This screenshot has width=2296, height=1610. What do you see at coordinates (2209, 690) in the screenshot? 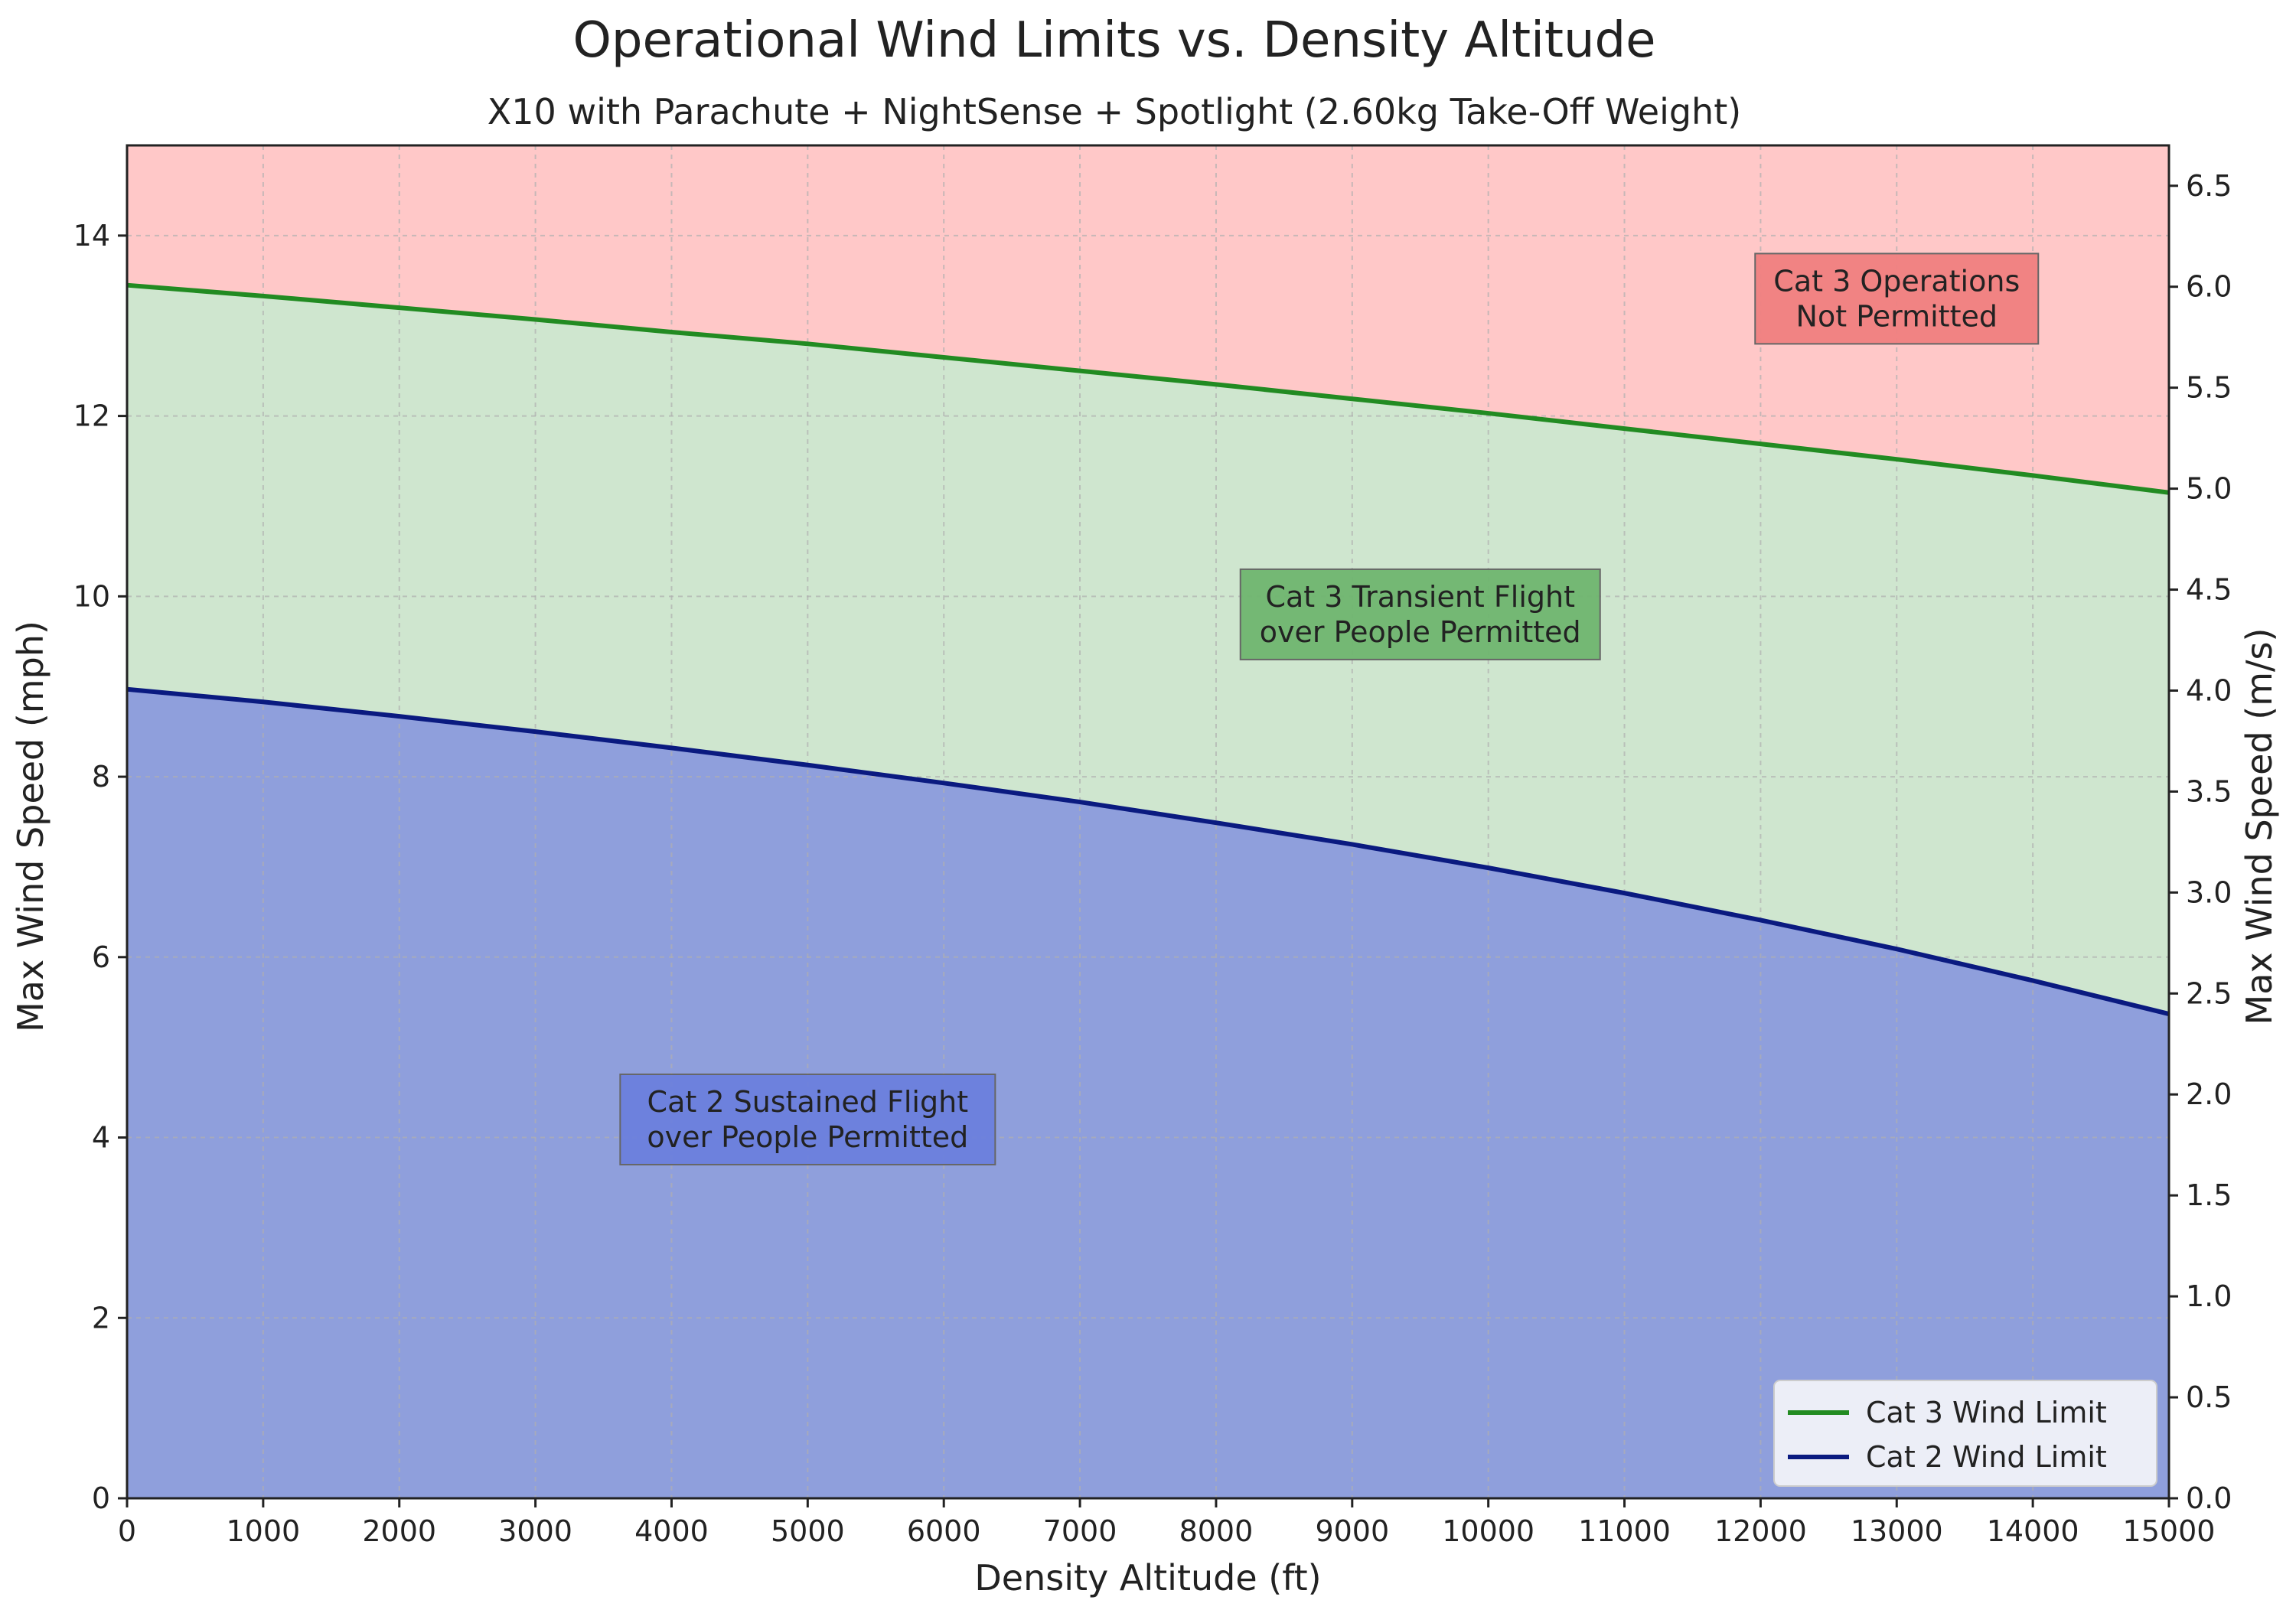
I see `y-right-tick-label: 4.0` at bounding box center [2209, 690].